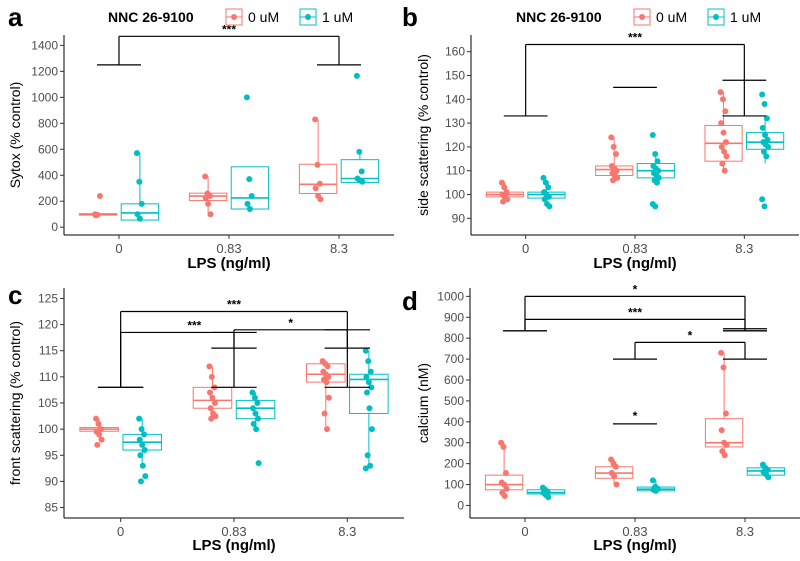 This screenshot has height=561, width=800. Describe the element at coordinates (423, 135) in the screenshot. I see `y-axis-label: side scattering (% control)` at that location.